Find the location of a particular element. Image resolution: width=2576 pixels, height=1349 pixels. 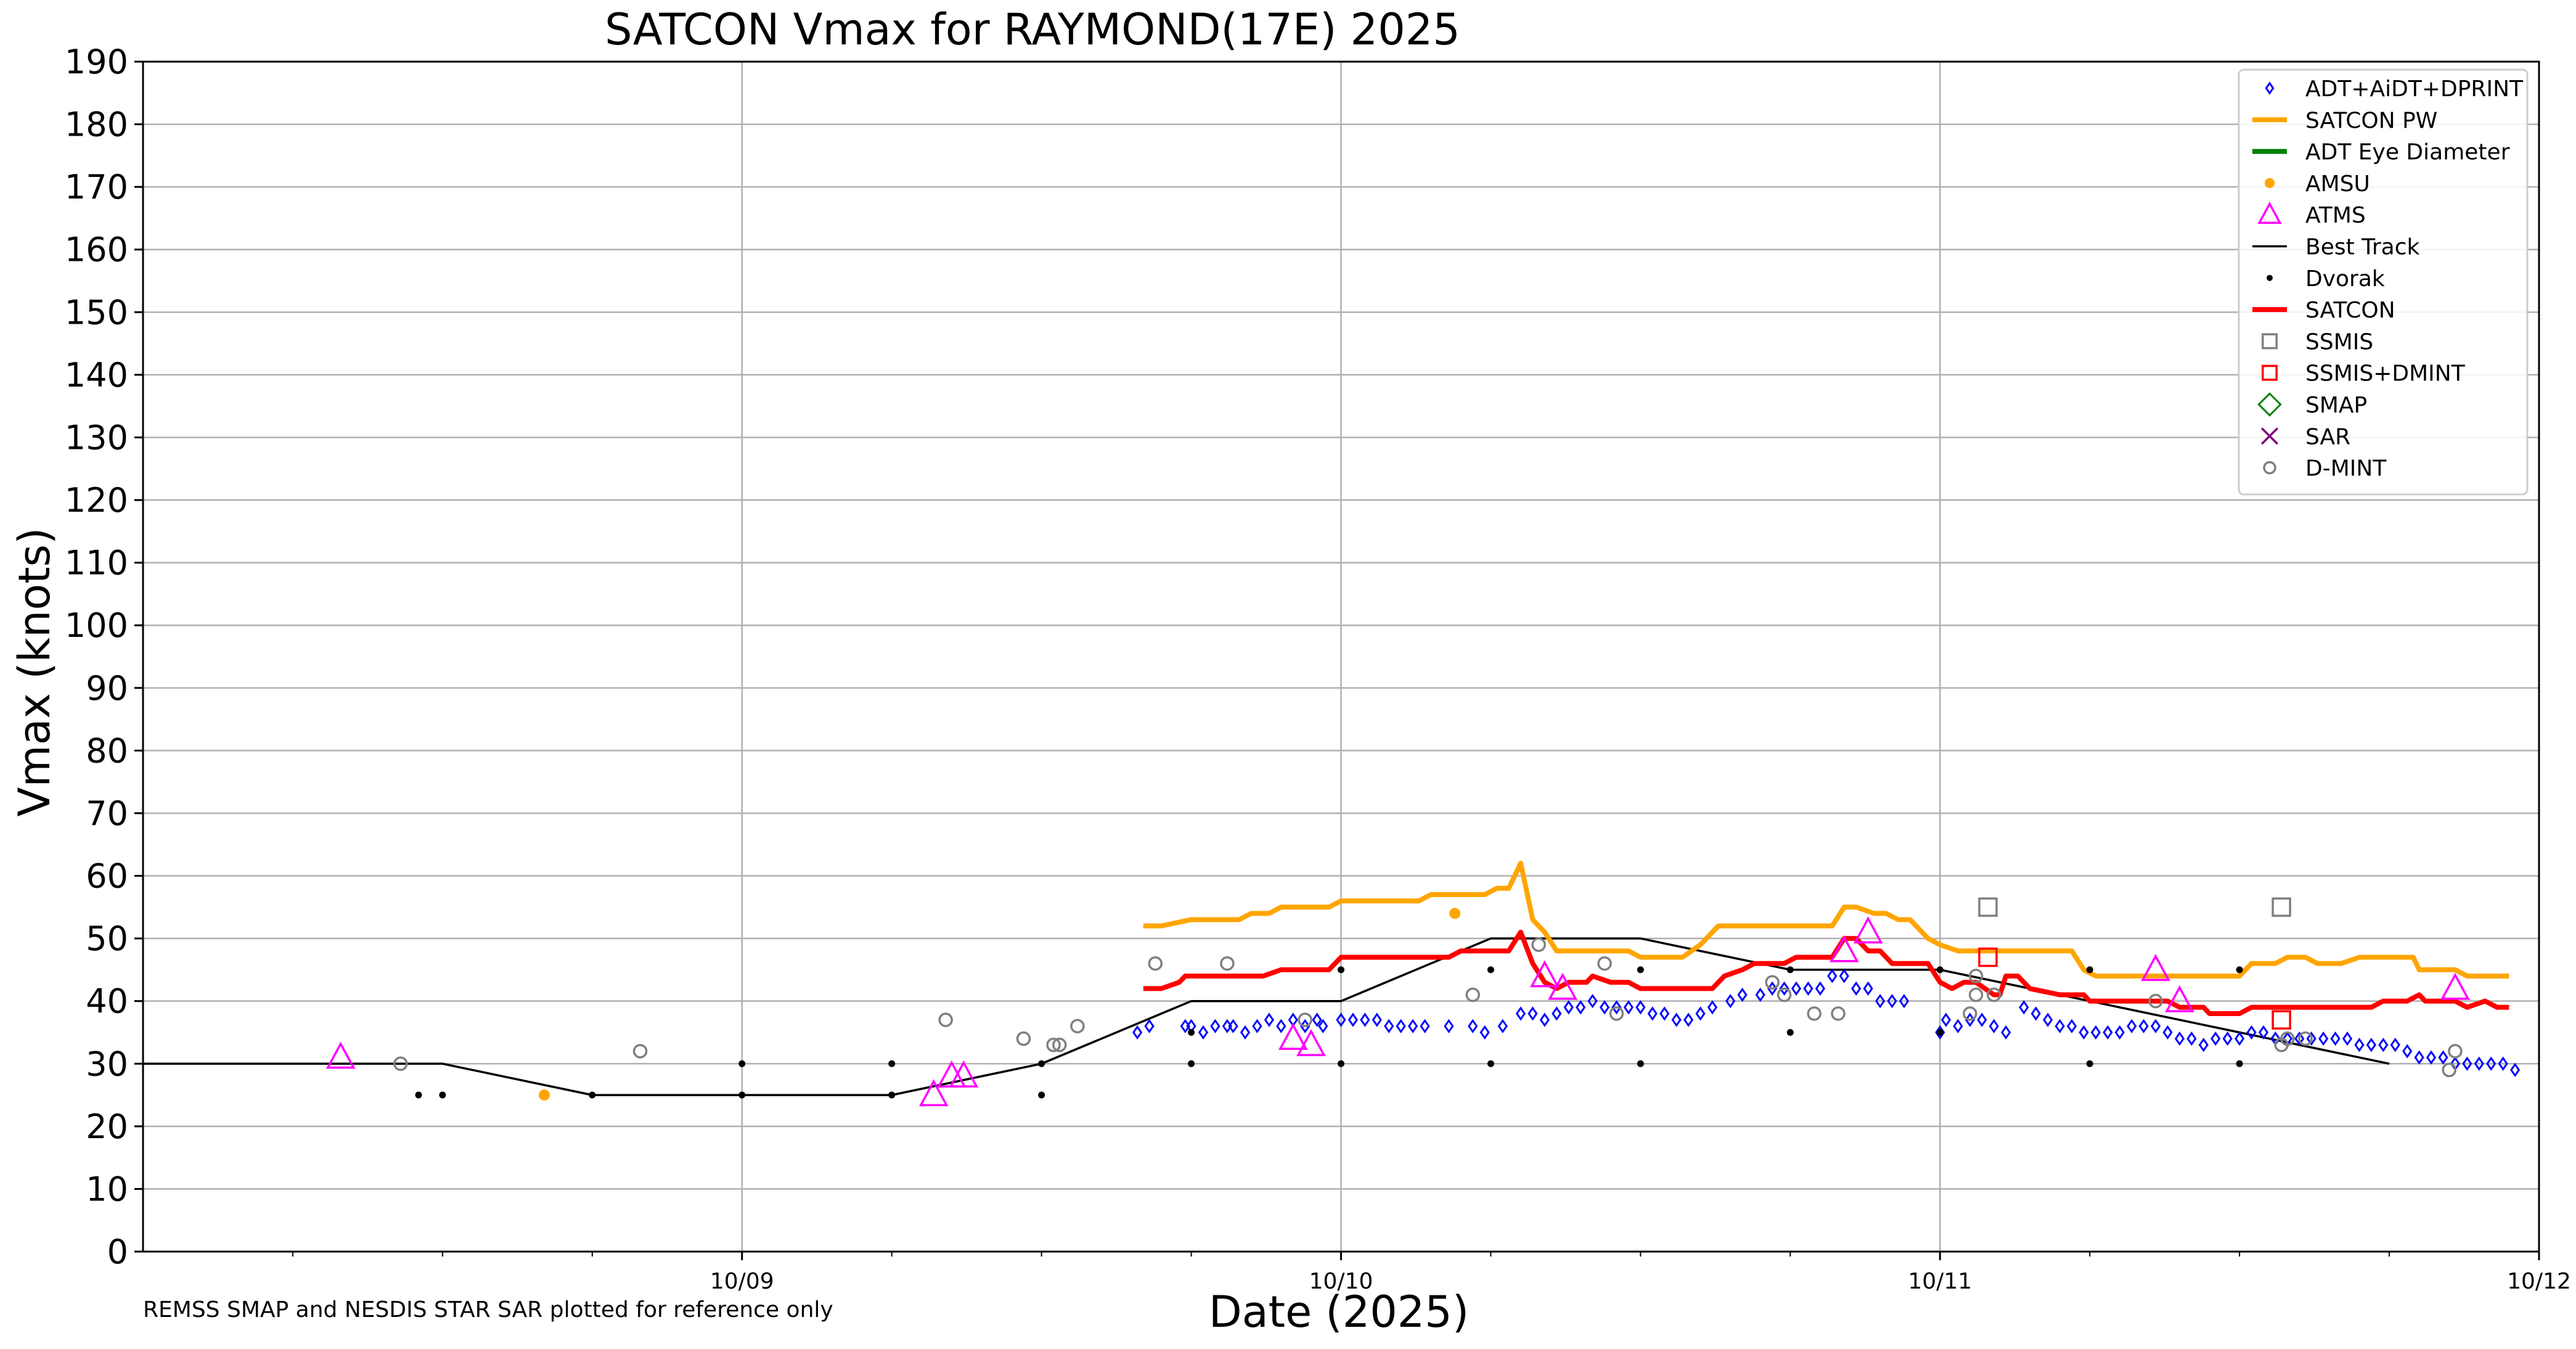

y-tick-label: 20 is located at coordinates (107, 1126).